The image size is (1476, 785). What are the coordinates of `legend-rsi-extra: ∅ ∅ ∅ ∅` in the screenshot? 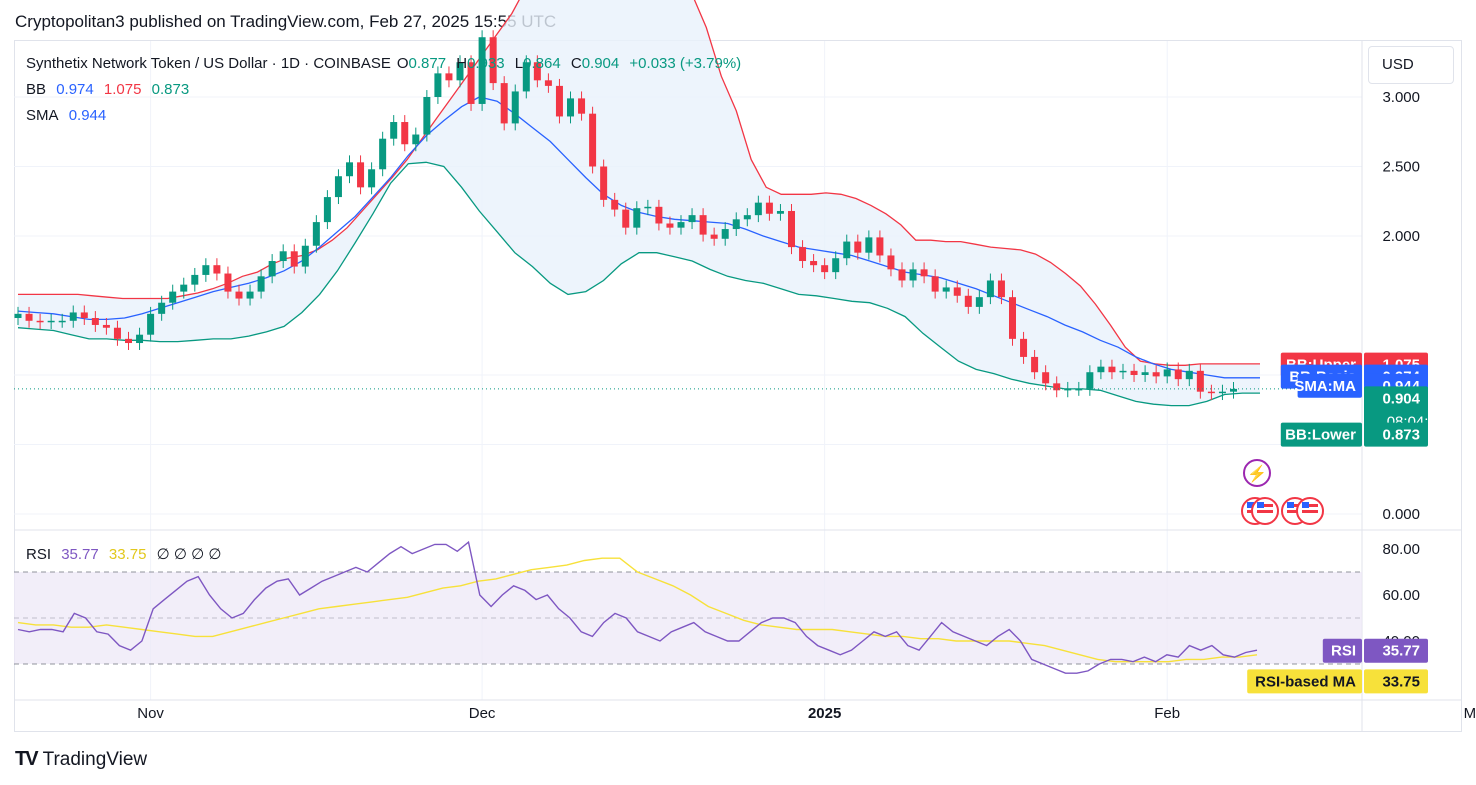 It's located at (189, 554).